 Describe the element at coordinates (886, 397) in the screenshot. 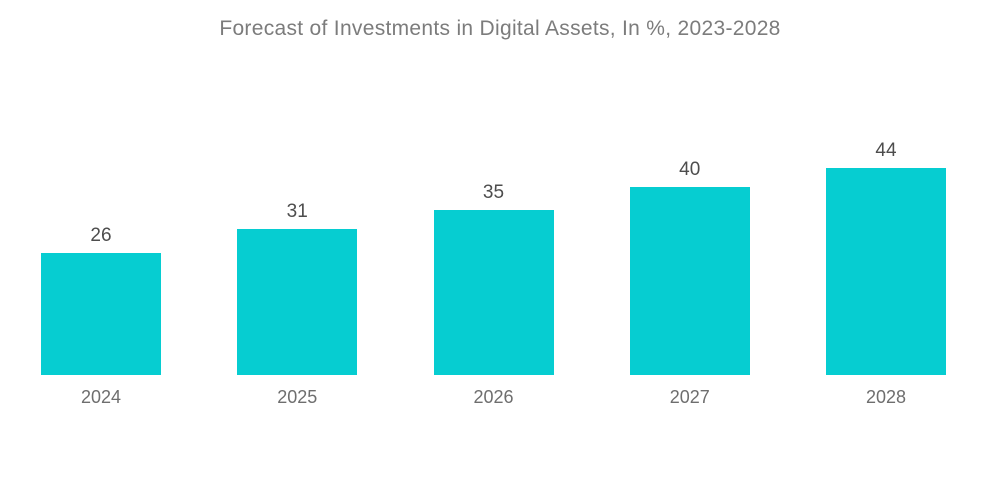

I see `category-label: 2028` at that location.